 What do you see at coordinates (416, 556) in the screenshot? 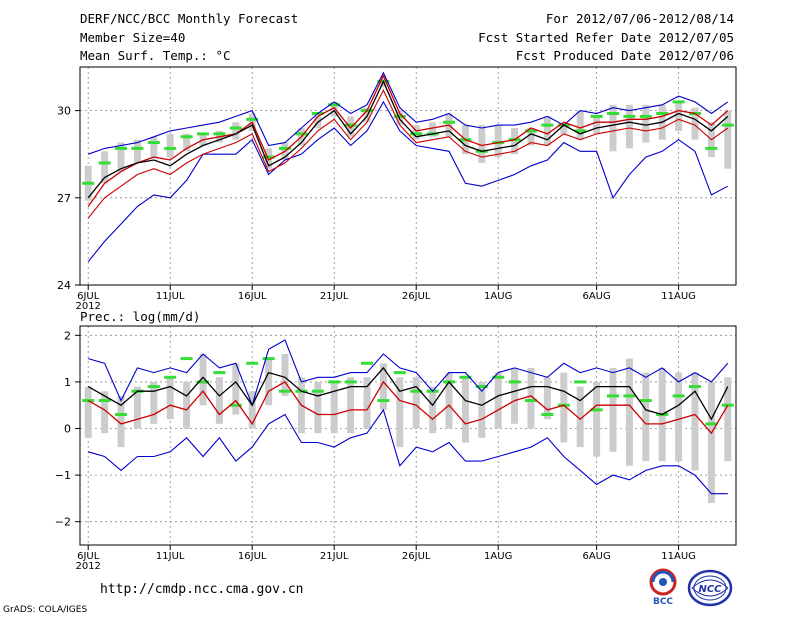
I see `precipitation-x-tick-label: 26JUL` at bounding box center [416, 556].